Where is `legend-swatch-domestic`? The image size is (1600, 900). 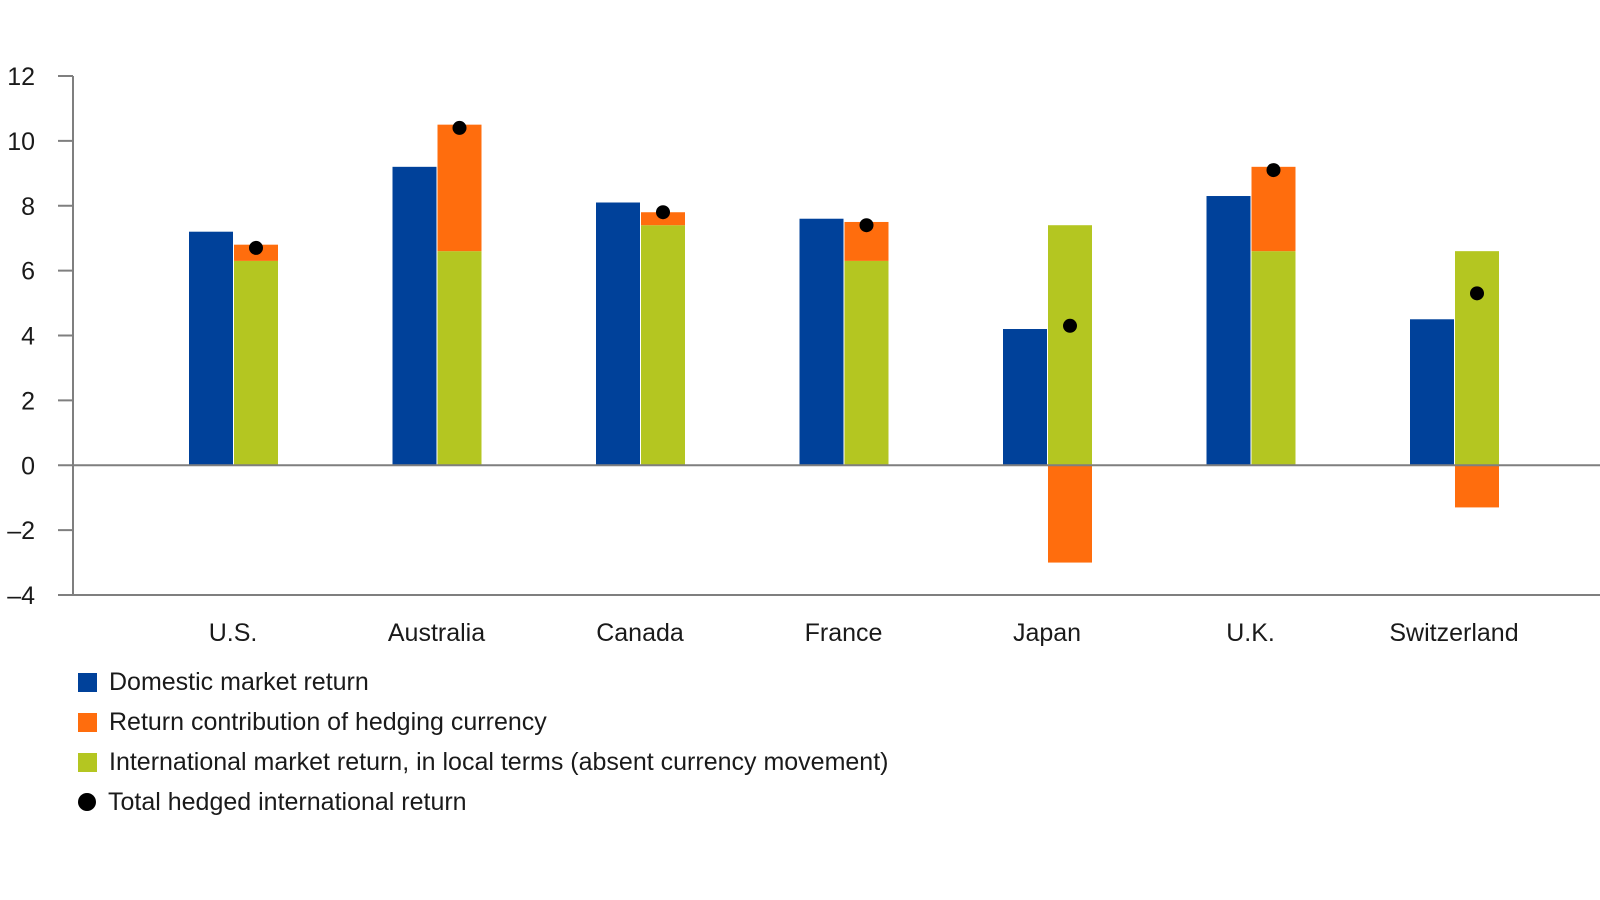 legend-swatch-domestic is located at coordinates (87, 682).